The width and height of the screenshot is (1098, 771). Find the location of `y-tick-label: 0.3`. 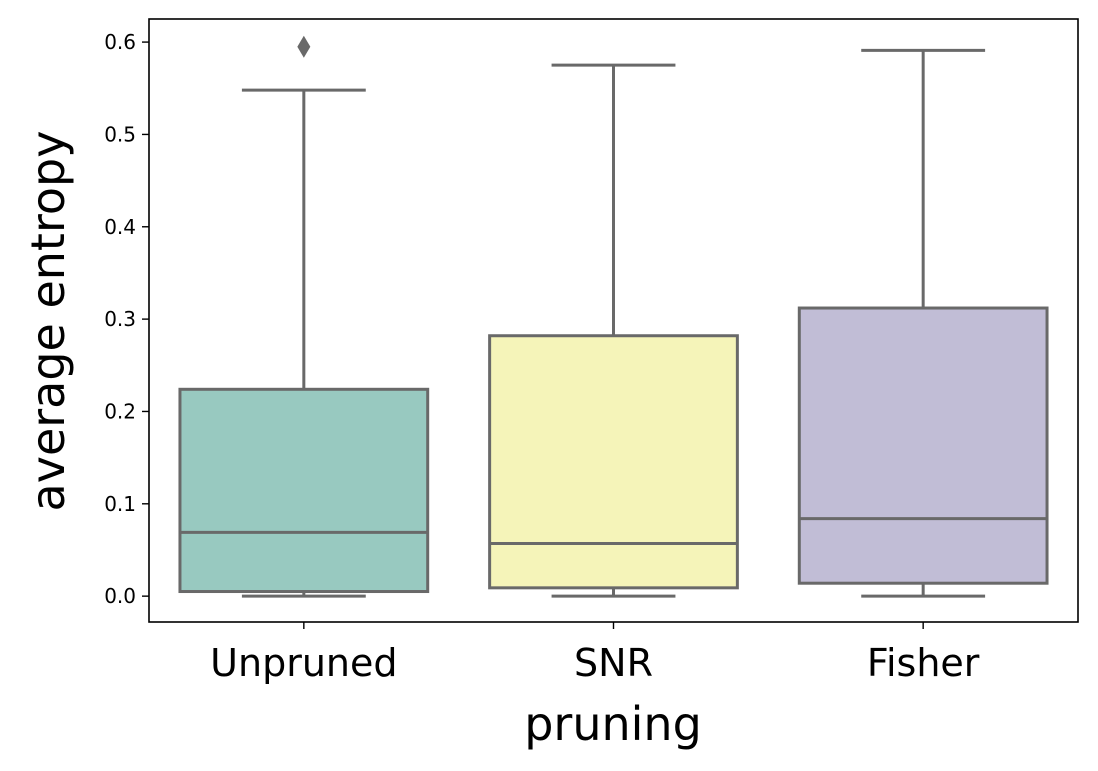

y-tick-label: 0.3 is located at coordinates (120, 319).